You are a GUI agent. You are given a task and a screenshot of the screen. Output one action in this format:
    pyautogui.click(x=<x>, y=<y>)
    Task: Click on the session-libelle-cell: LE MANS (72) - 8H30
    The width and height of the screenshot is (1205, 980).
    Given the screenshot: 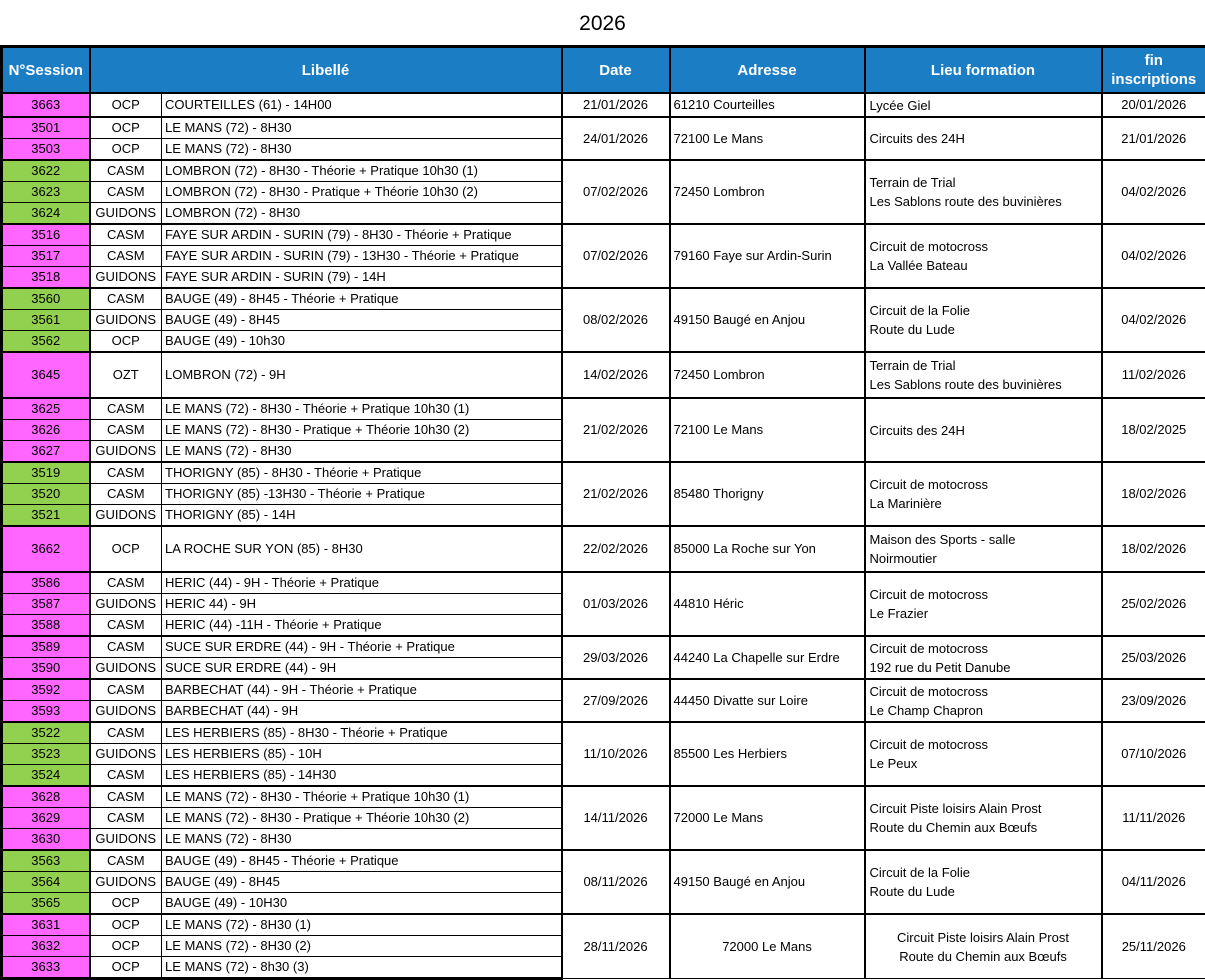 What is the action you would take?
    pyautogui.click(x=362, y=128)
    